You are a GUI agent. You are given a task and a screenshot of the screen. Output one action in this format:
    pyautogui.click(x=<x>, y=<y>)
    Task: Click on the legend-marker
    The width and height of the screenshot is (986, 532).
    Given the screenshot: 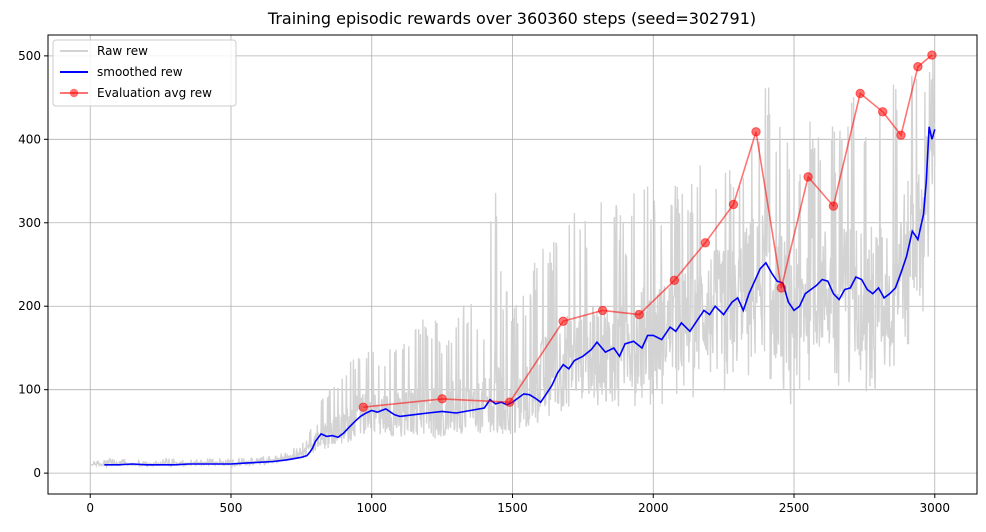 What is the action you would take?
    pyautogui.click(x=74, y=93)
    